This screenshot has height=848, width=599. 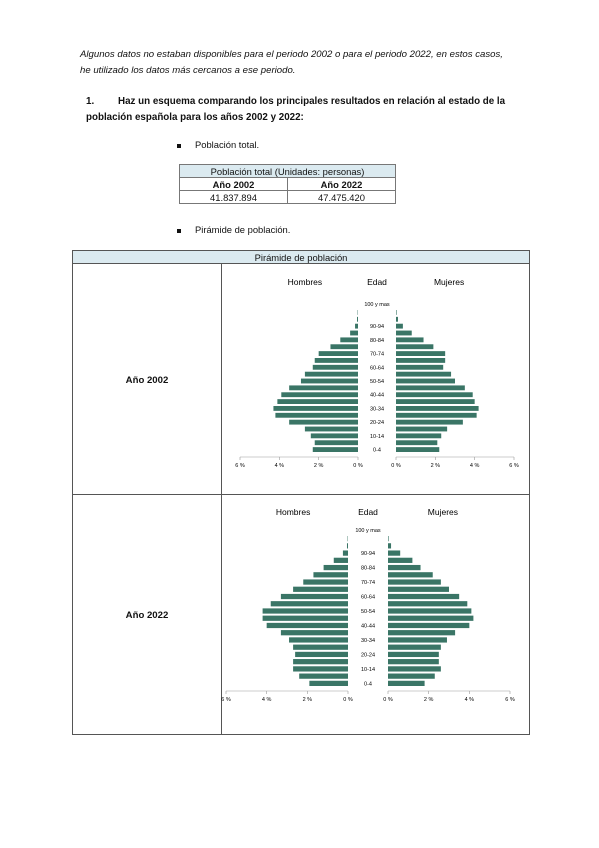 I want to click on row-label-2022: Año 2022, so click(x=147, y=615).